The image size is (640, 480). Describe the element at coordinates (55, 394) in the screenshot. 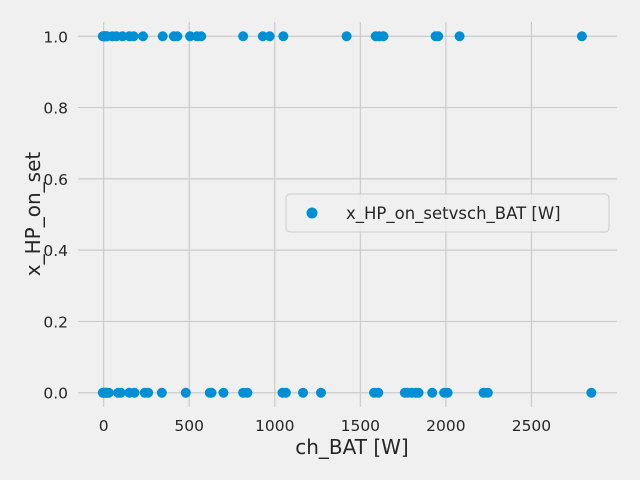

I see `y-tick-label: 0.0` at that location.